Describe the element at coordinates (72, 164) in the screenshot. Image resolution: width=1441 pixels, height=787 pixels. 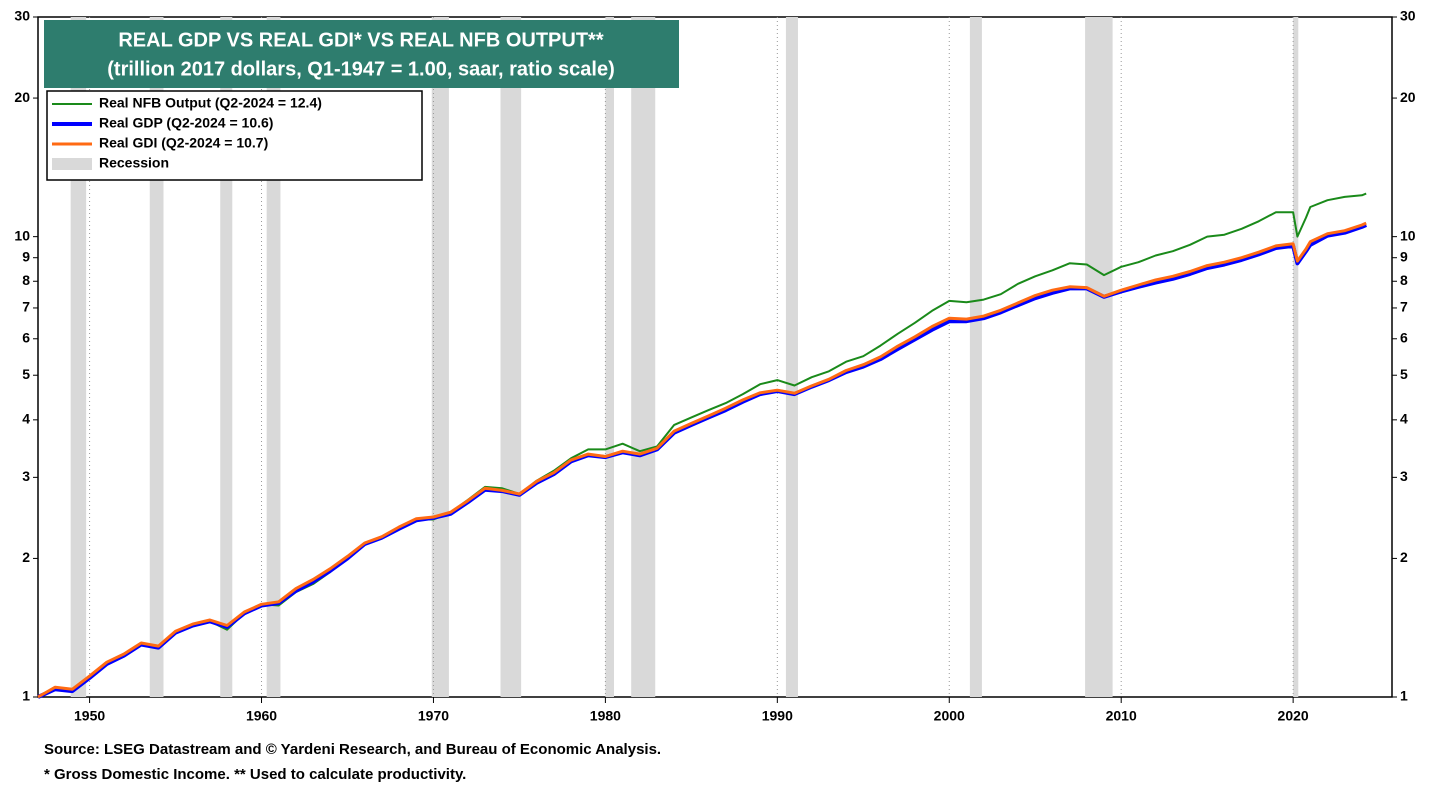
I see `legend-swatch` at that location.